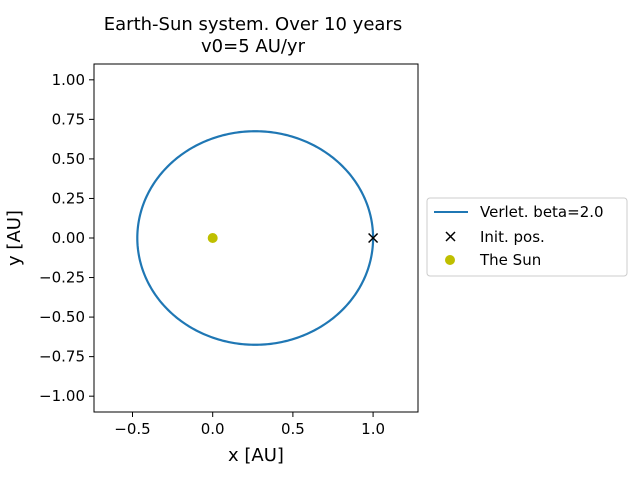 The width and height of the screenshot is (640, 480). What do you see at coordinates (293, 238) in the screenshot?
I see `marker-layer` at bounding box center [293, 238].